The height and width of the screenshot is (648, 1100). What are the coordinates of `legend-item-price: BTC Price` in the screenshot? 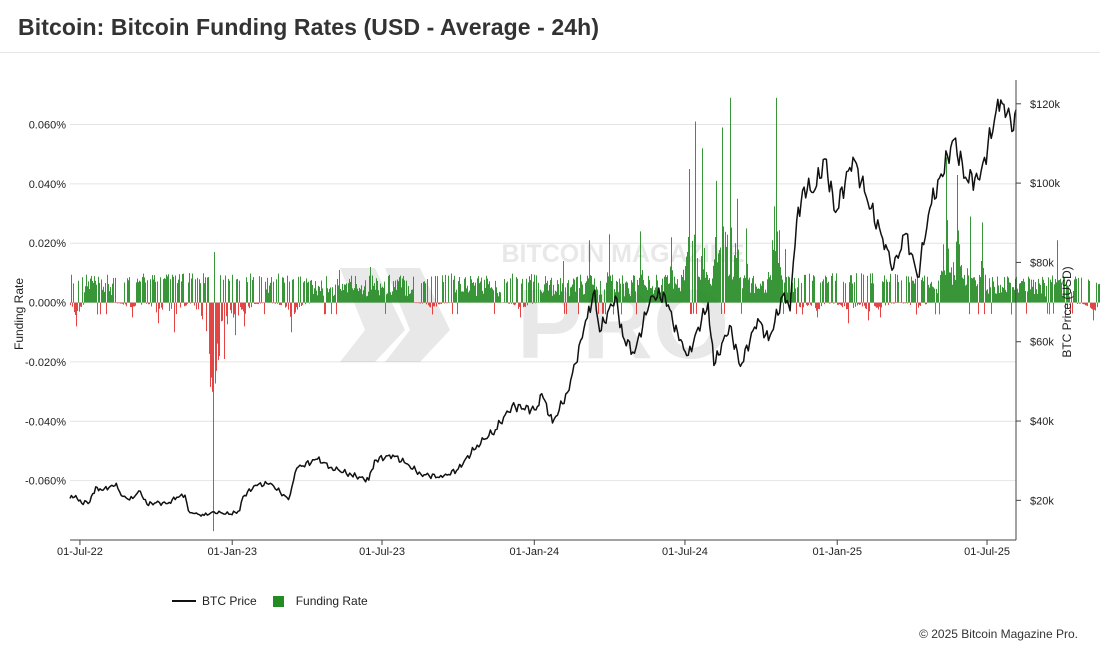 It's located at (214, 601).